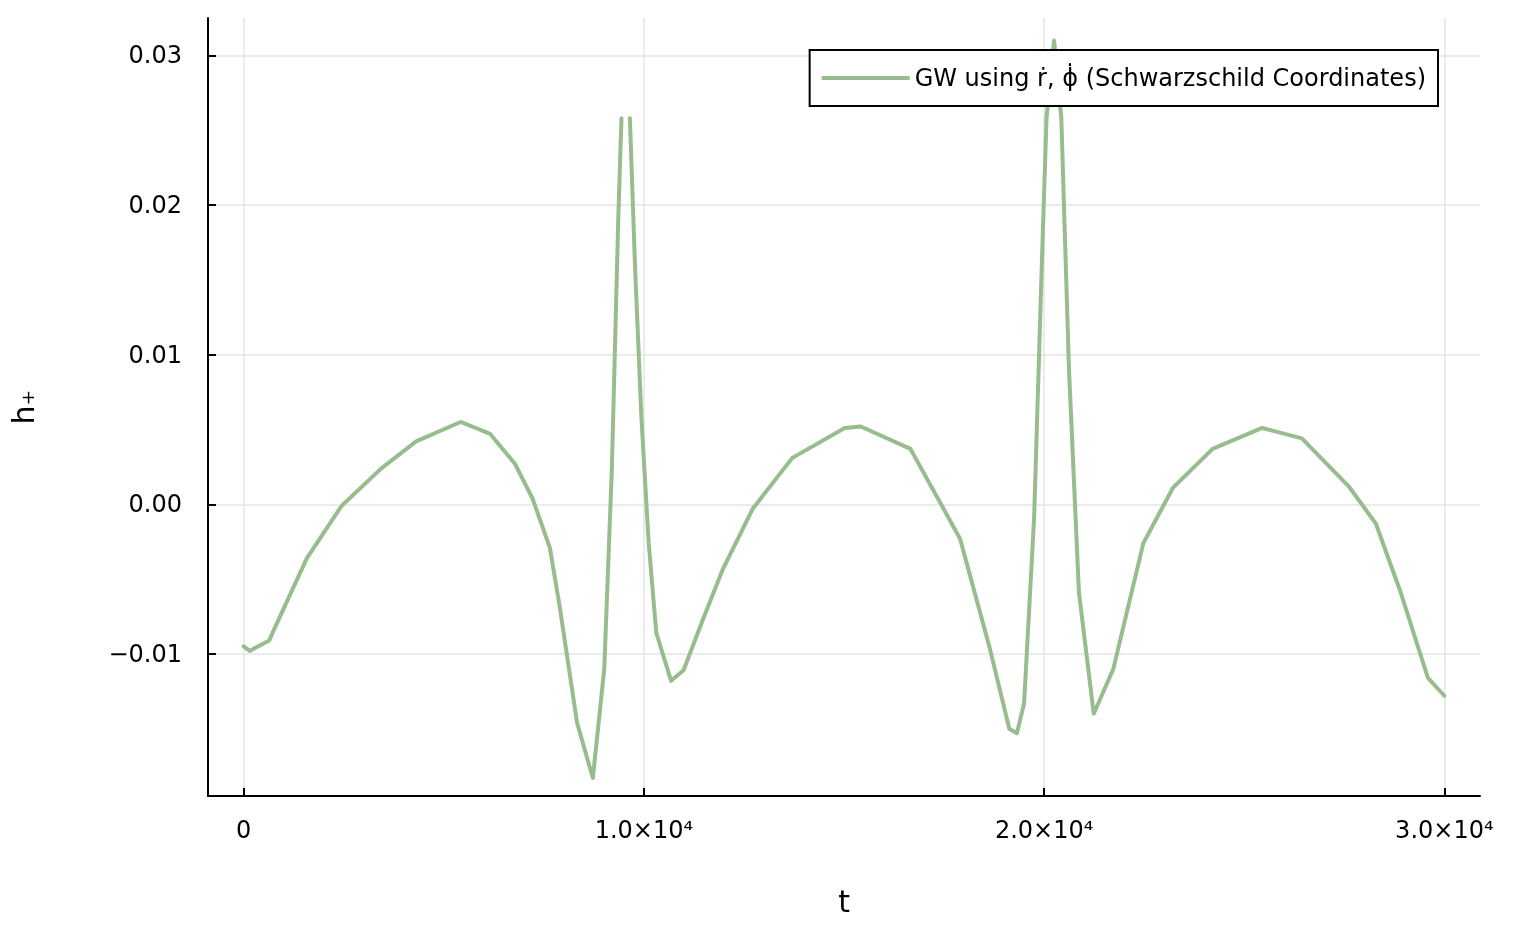 The image size is (1518, 932). What do you see at coordinates (155, 55) in the screenshot?
I see `y-tick-label: 0.03` at bounding box center [155, 55].